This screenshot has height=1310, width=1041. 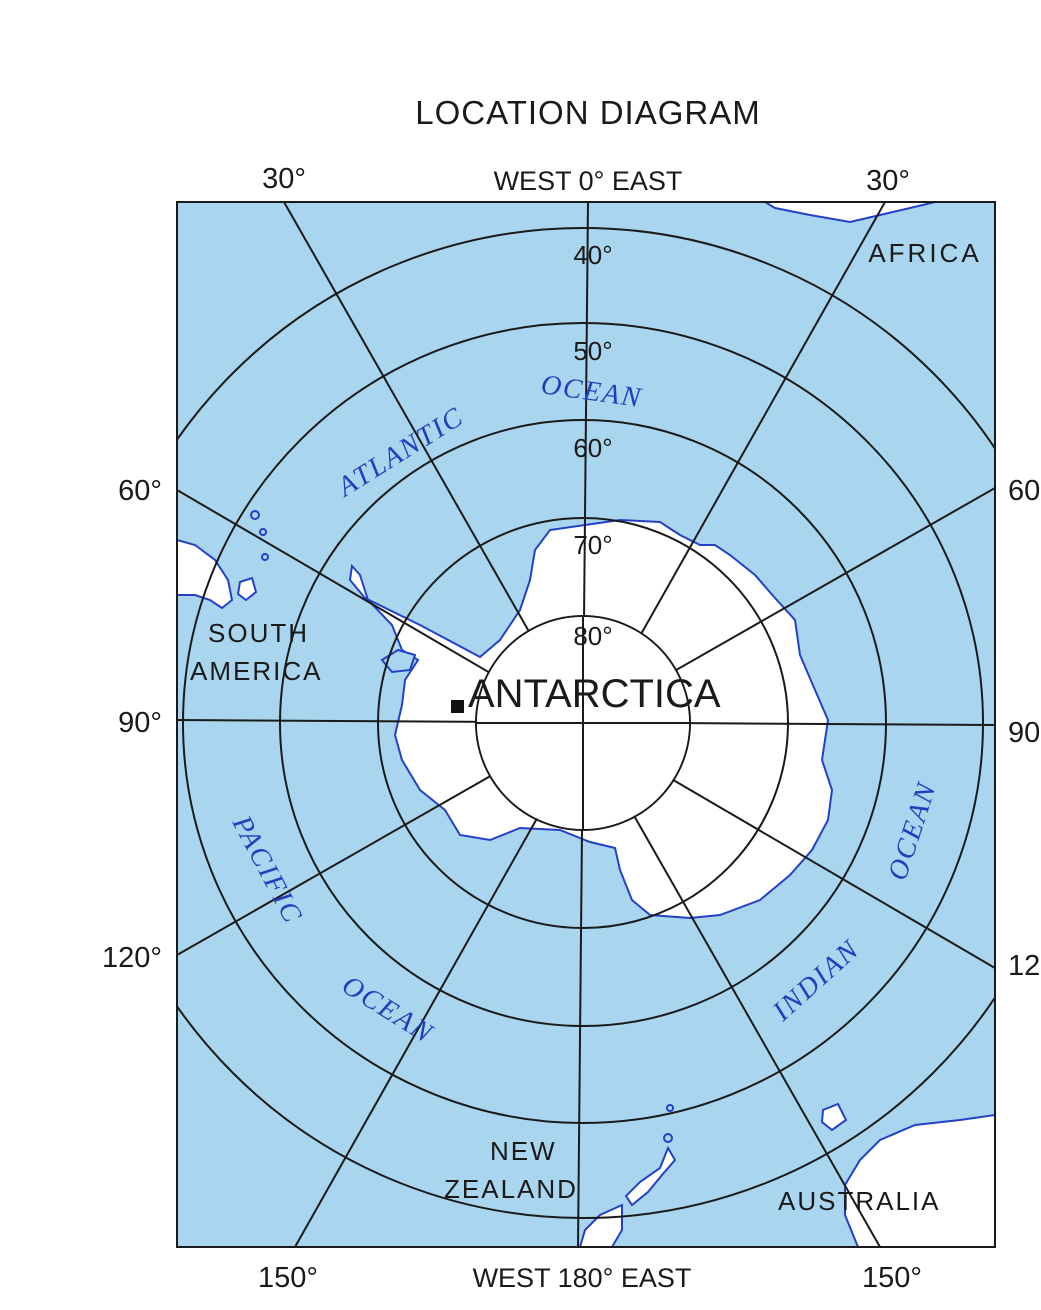 I want to click on latitude-label-40: 40°, so click(x=592, y=255).